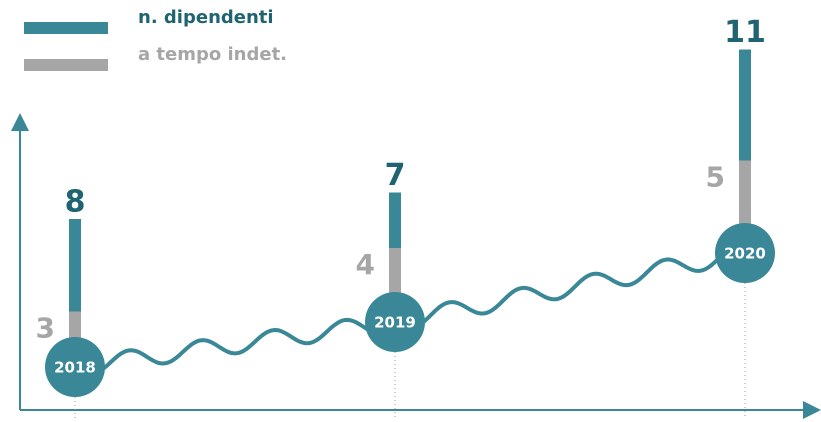 The image size is (821, 422). I want to click on category-label: 2019, so click(395, 323).